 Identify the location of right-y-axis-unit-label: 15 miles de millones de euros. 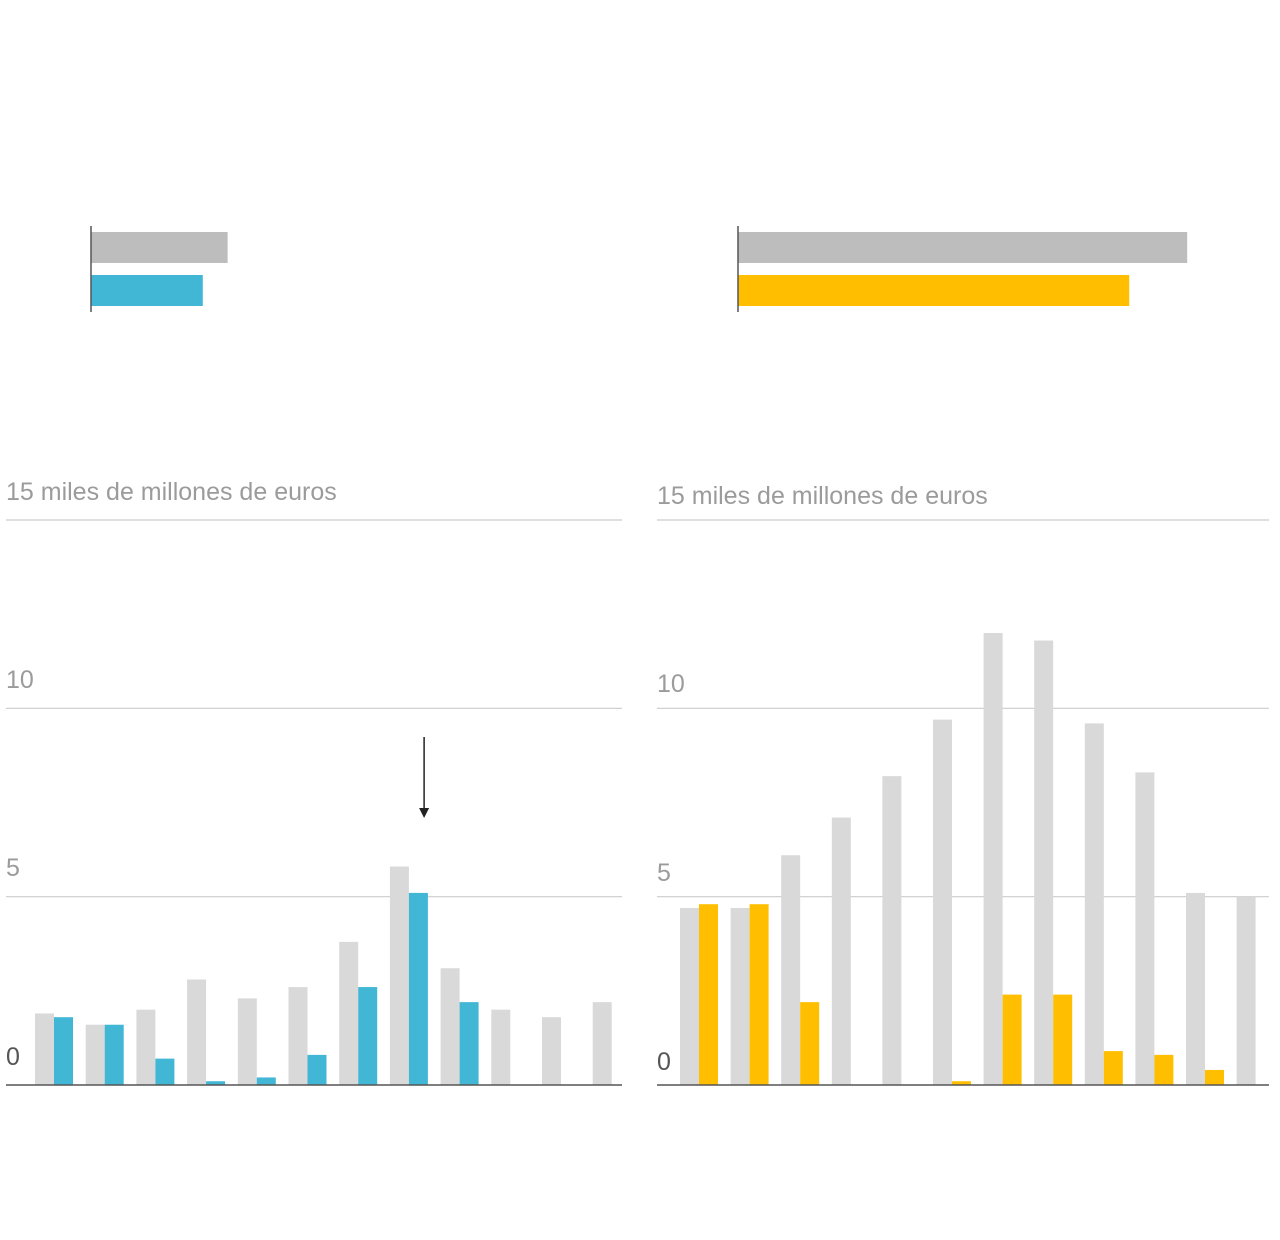
(822, 496).